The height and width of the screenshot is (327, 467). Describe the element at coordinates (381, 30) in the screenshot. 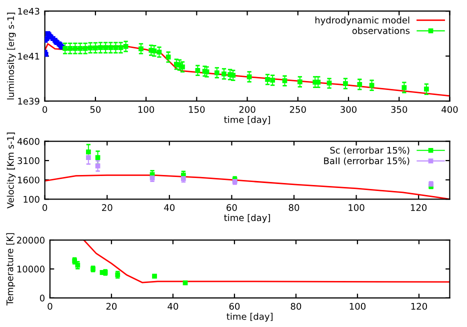

I see `legend-label: observations` at that location.